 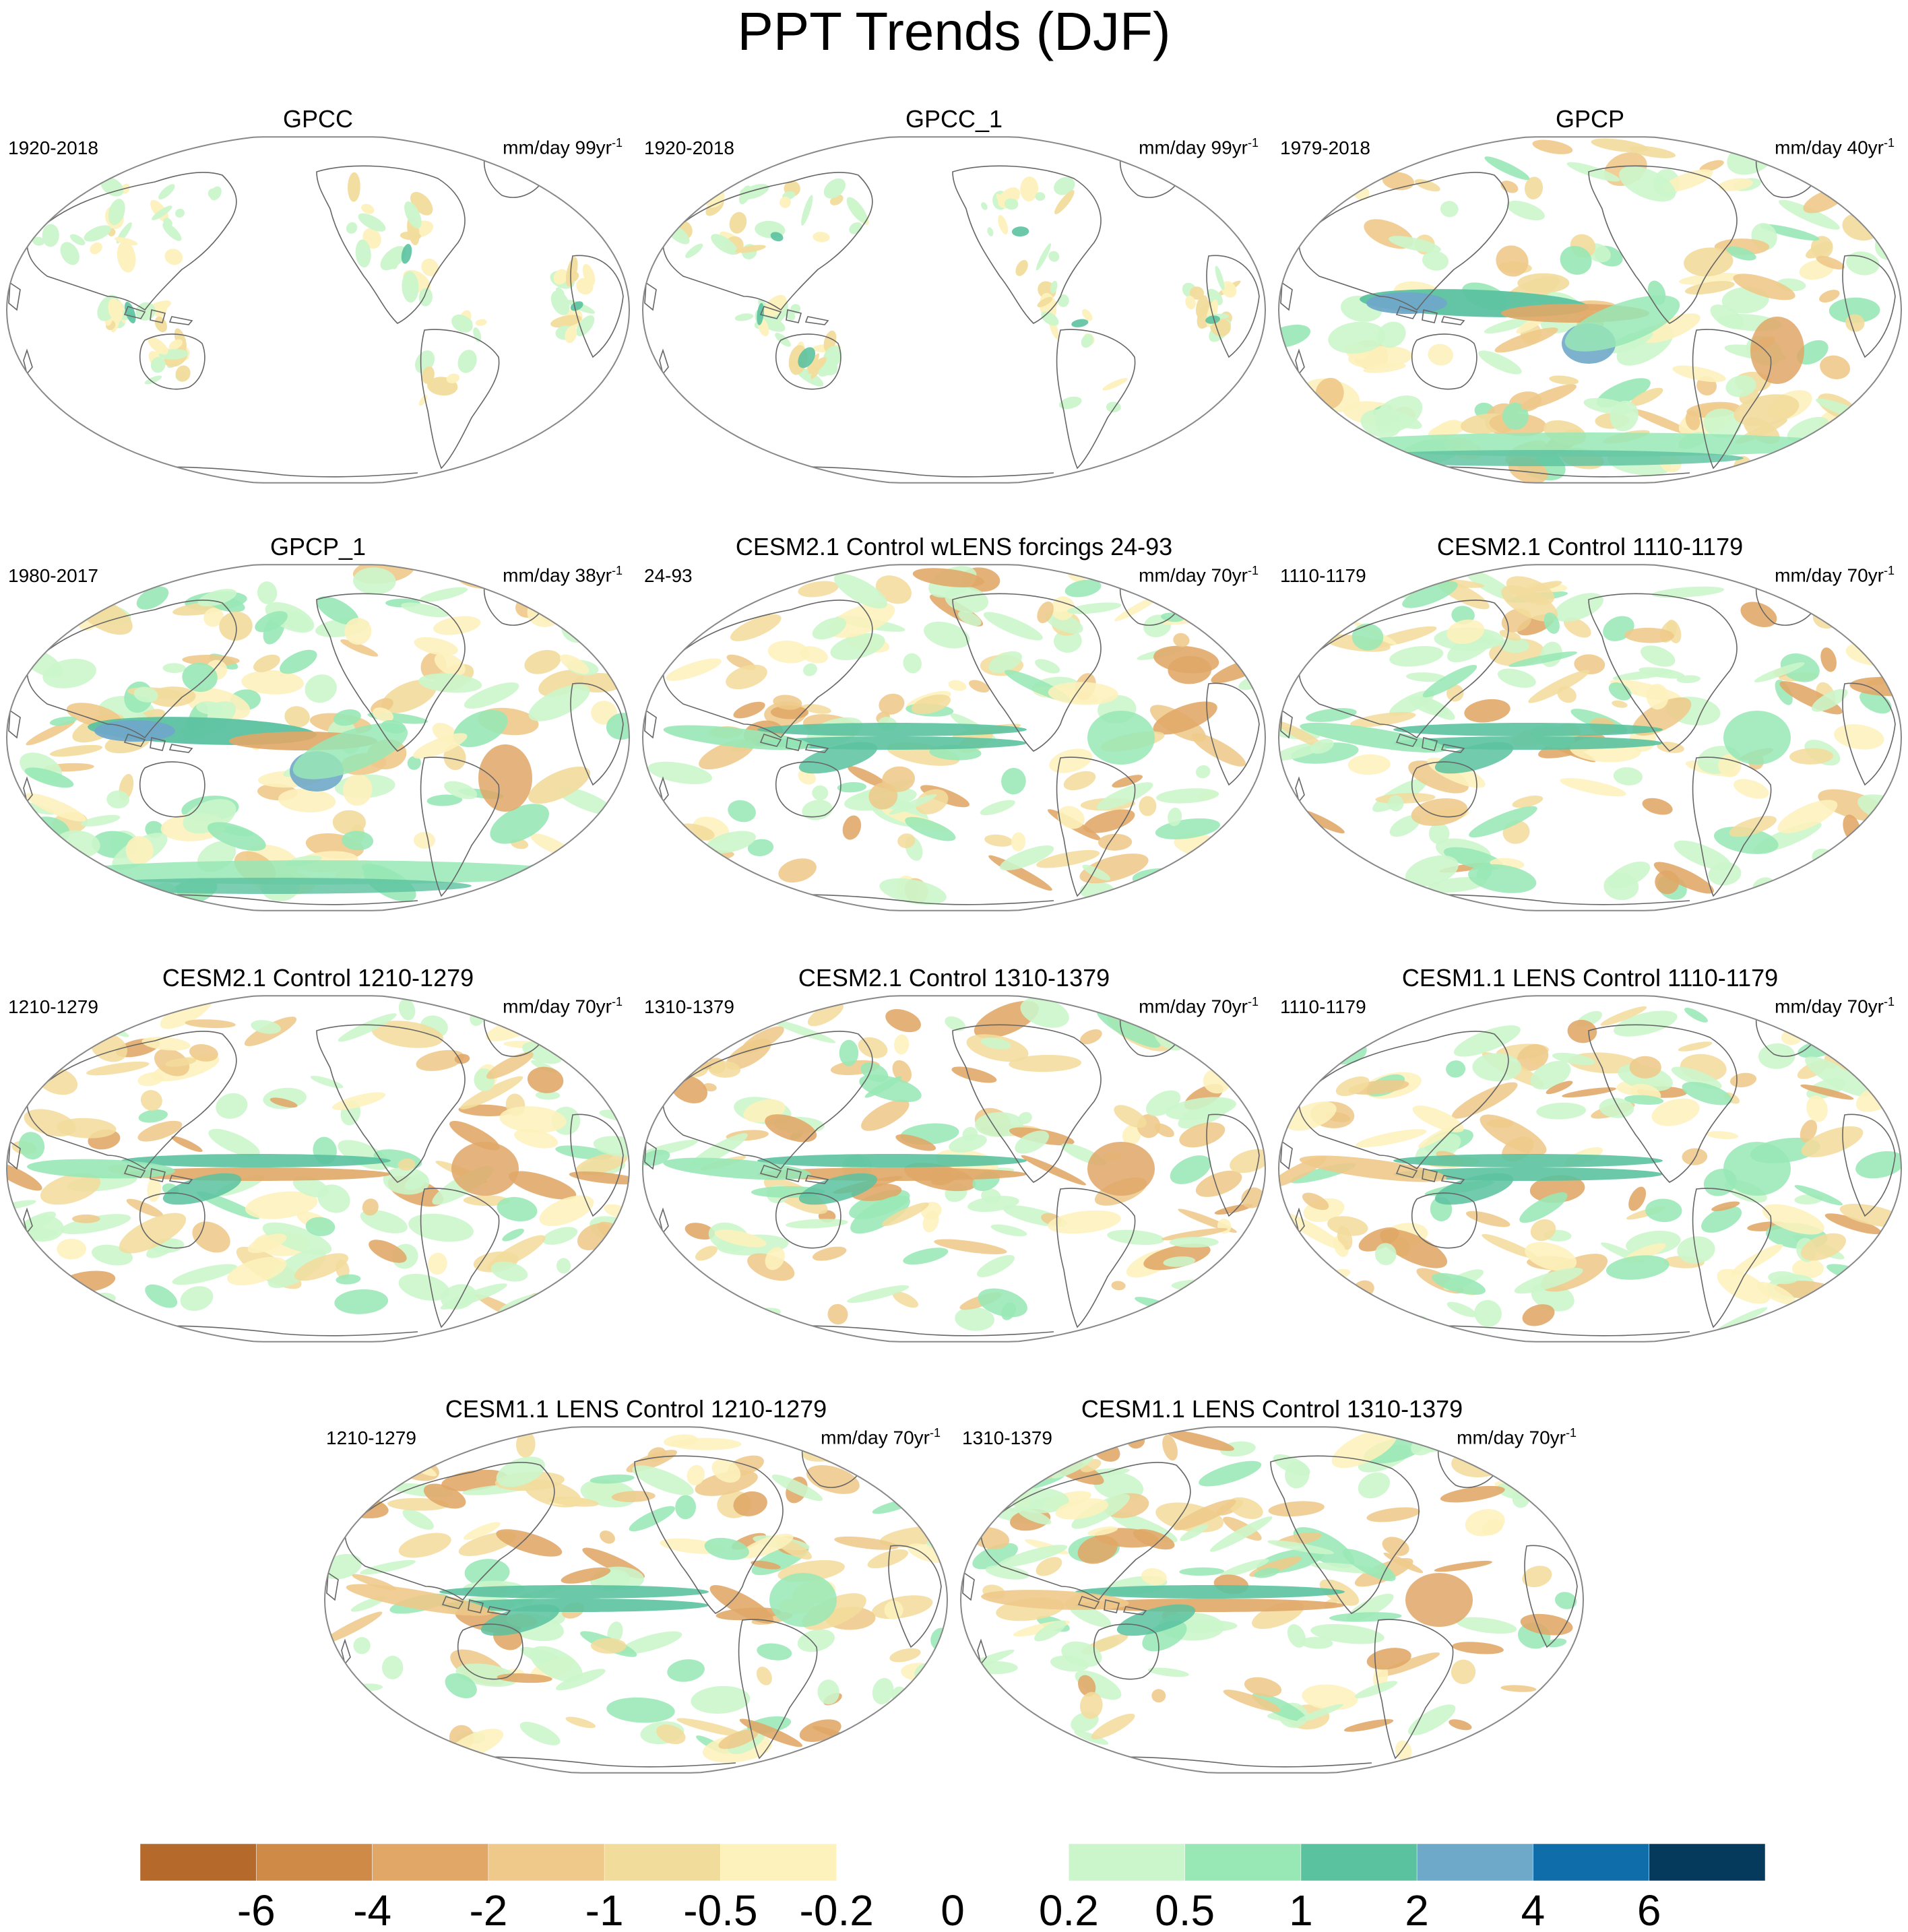 I want to click on panel-period: 24-93, so click(x=668, y=575).